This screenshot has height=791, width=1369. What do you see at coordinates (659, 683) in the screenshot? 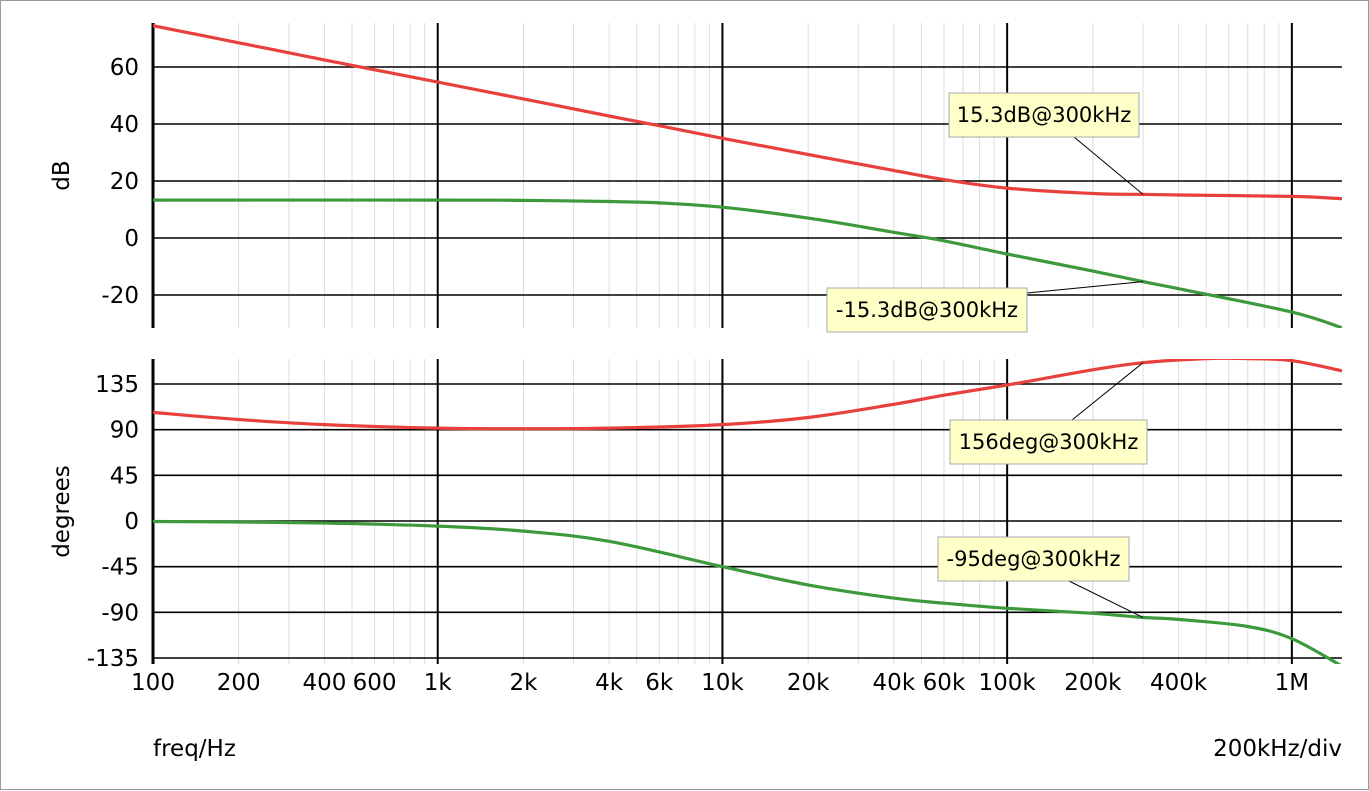
I see `x-tick-label: 6k` at bounding box center [659, 683].